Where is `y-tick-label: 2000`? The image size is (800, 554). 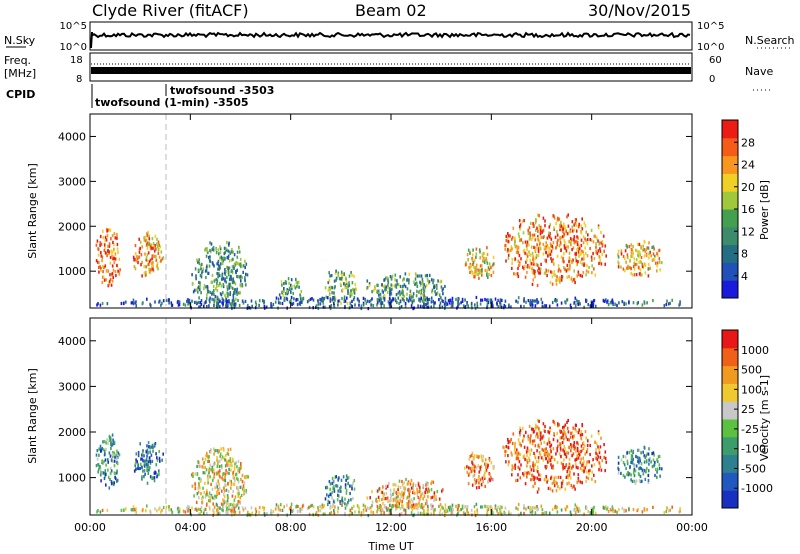 y-tick-label: 2000 is located at coordinates (72, 226).